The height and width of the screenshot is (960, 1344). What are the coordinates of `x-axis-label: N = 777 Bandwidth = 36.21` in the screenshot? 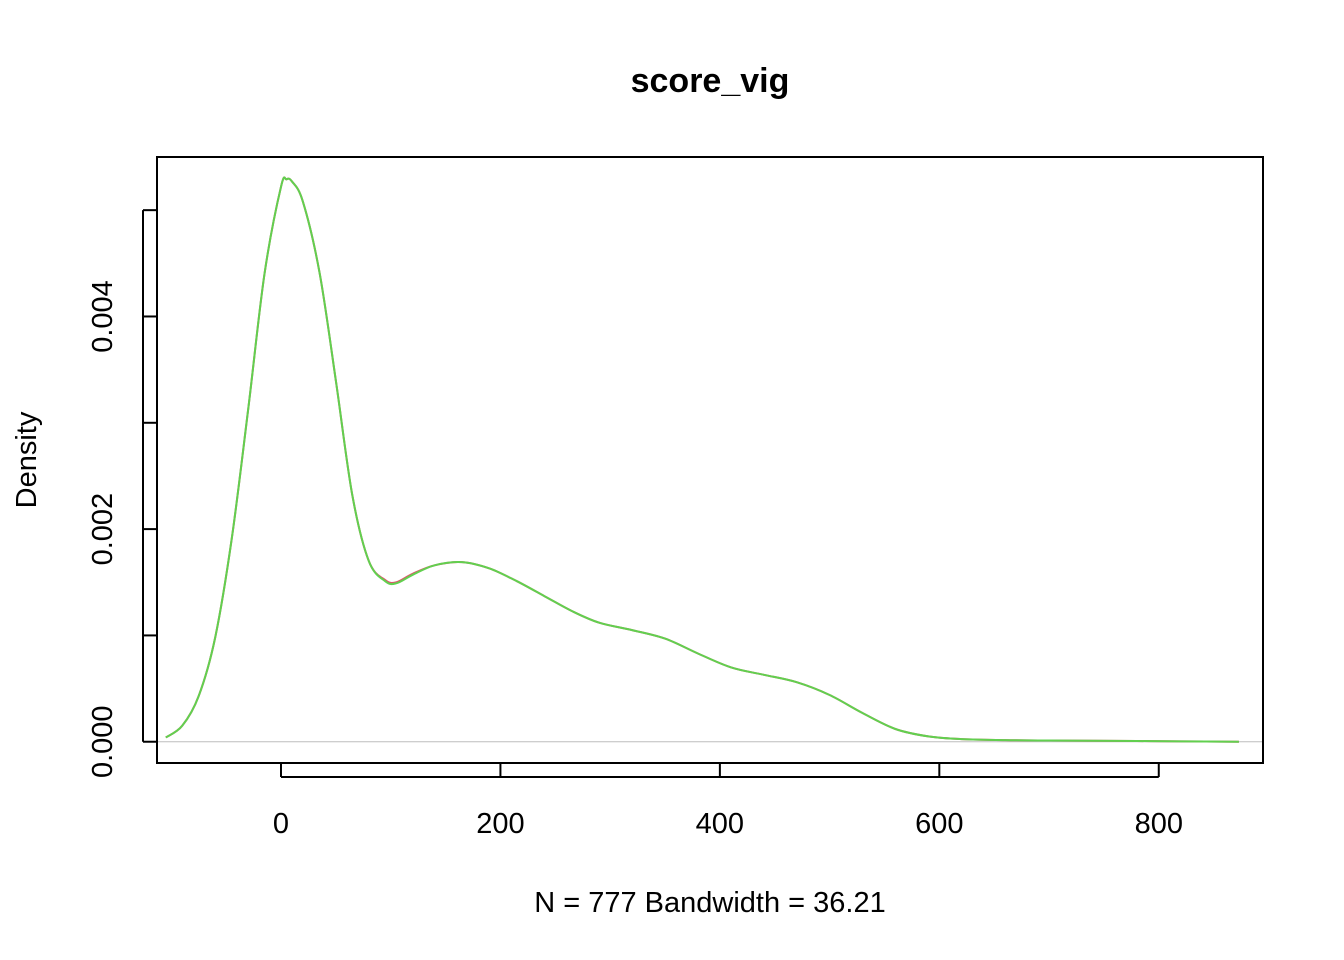 It's located at (709, 903).